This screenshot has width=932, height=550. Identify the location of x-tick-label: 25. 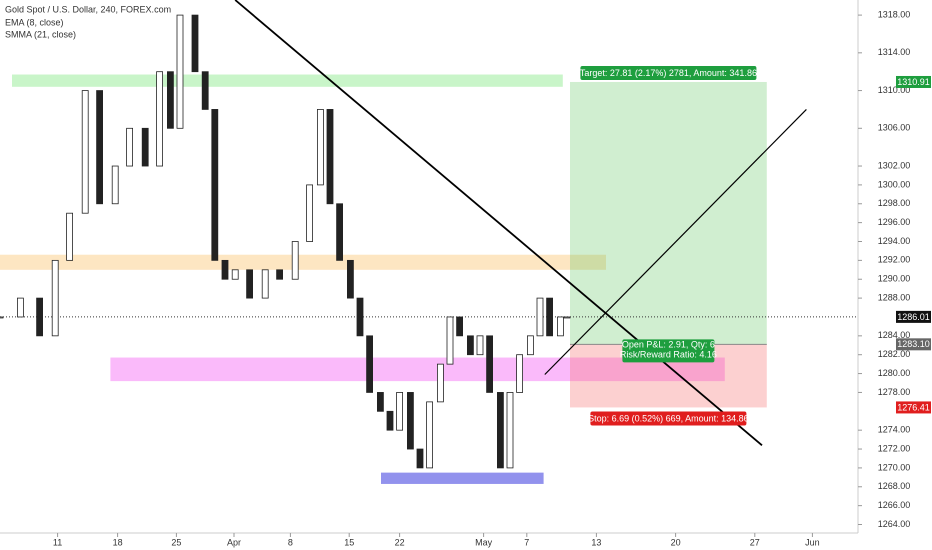
(176, 542).